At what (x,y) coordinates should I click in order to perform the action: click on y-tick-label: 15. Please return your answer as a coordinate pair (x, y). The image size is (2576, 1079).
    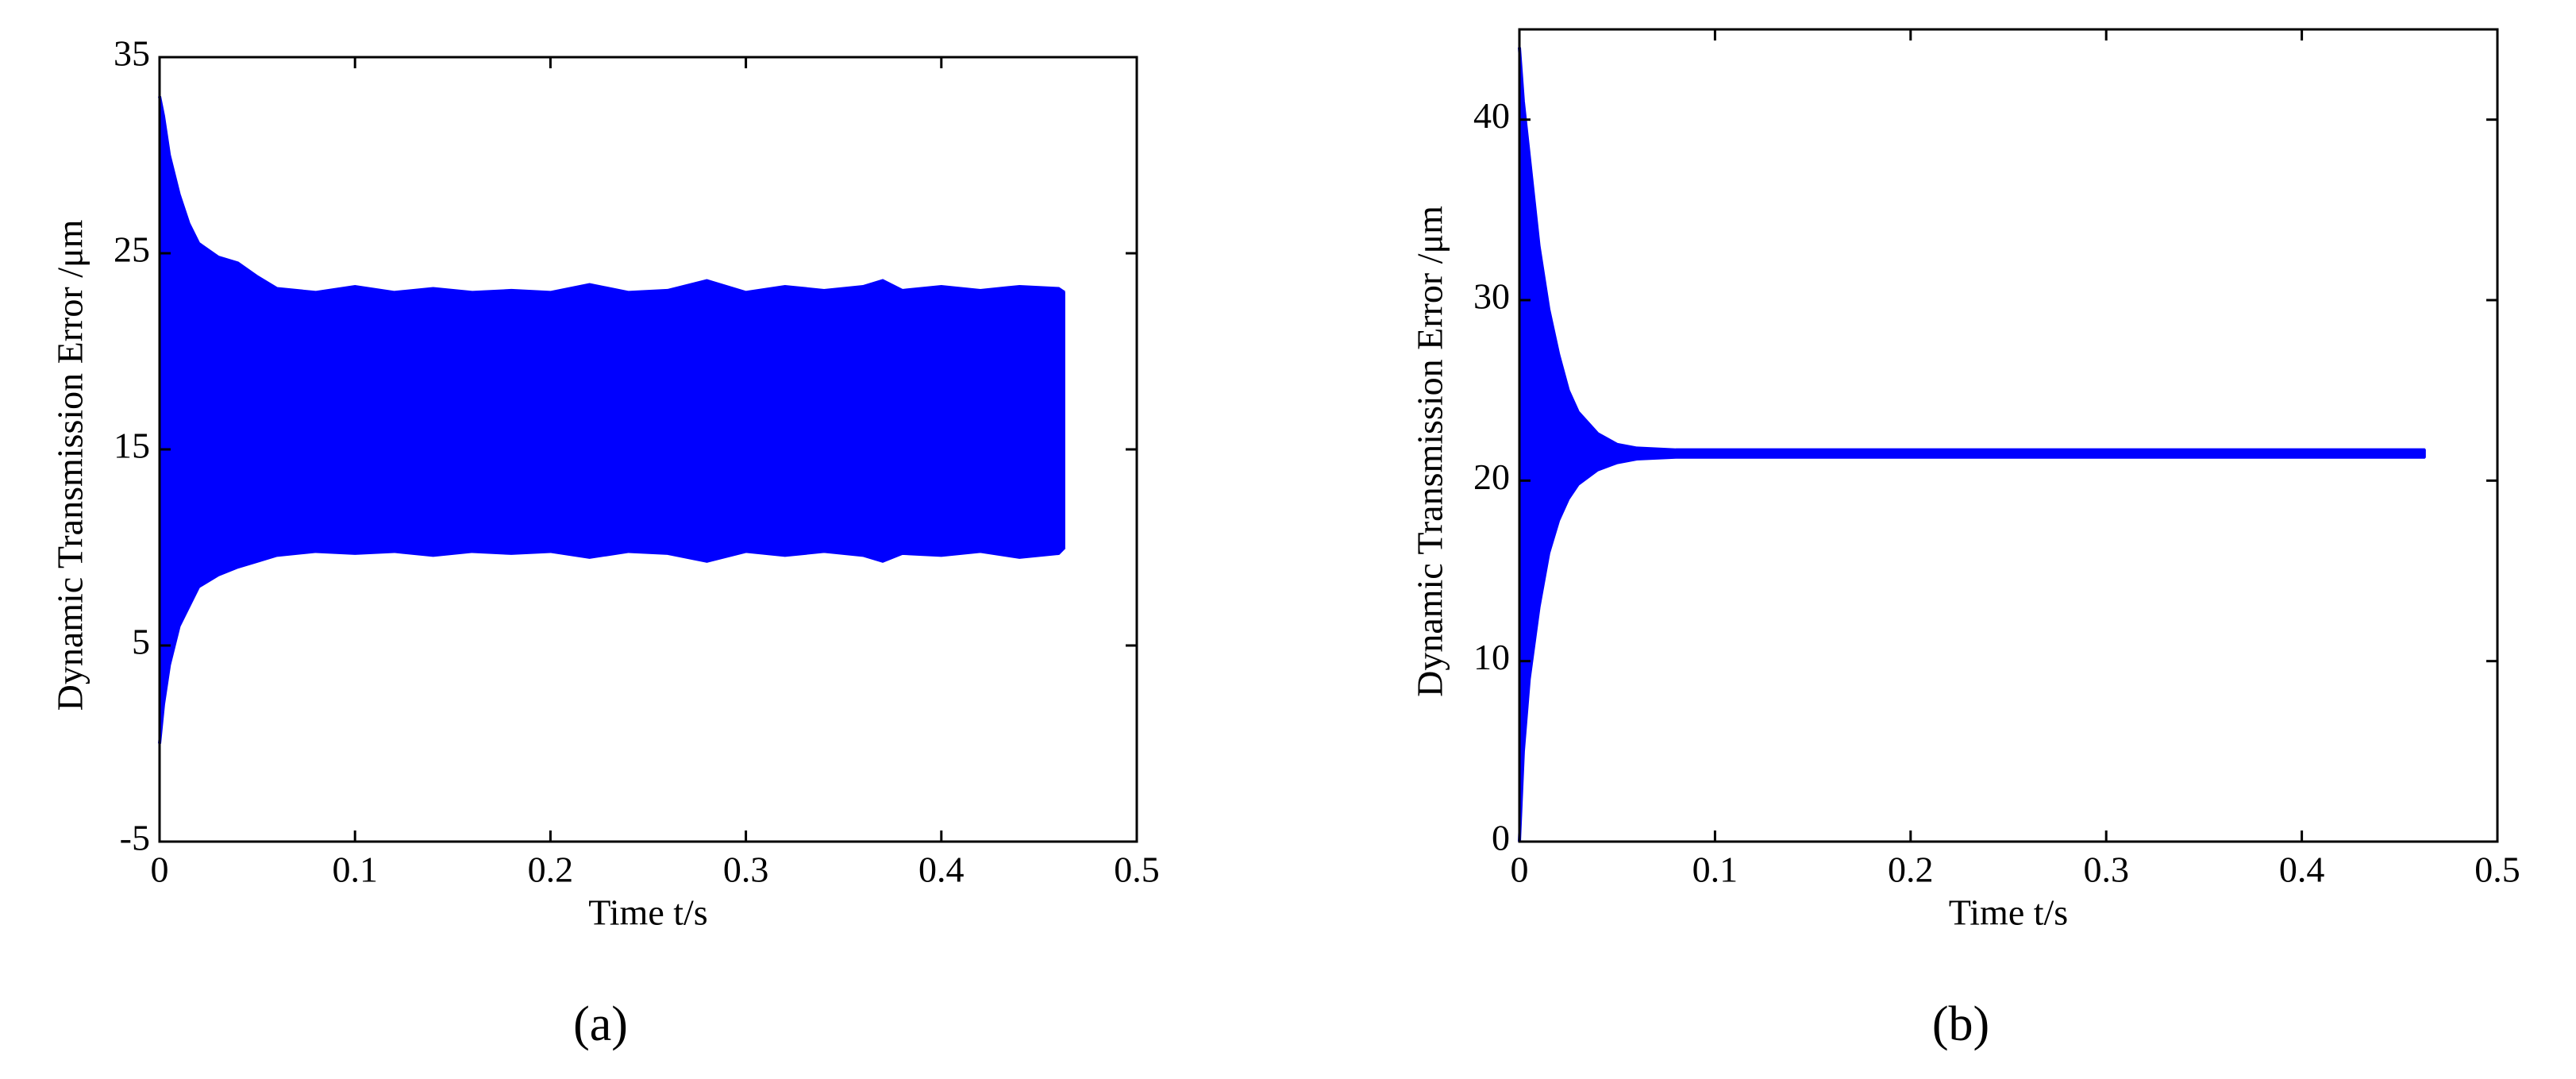
    Looking at the image, I should click on (132, 446).